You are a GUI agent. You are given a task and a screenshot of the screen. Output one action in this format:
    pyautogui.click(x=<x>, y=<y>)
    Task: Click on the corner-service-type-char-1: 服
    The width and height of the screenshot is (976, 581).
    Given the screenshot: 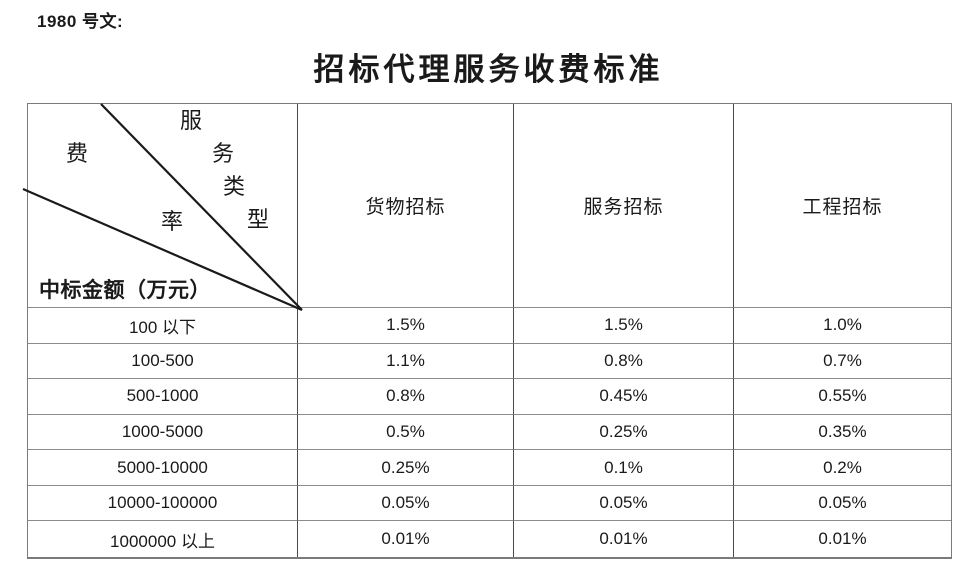 What is the action you would take?
    pyautogui.click(x=191, y=120)
    